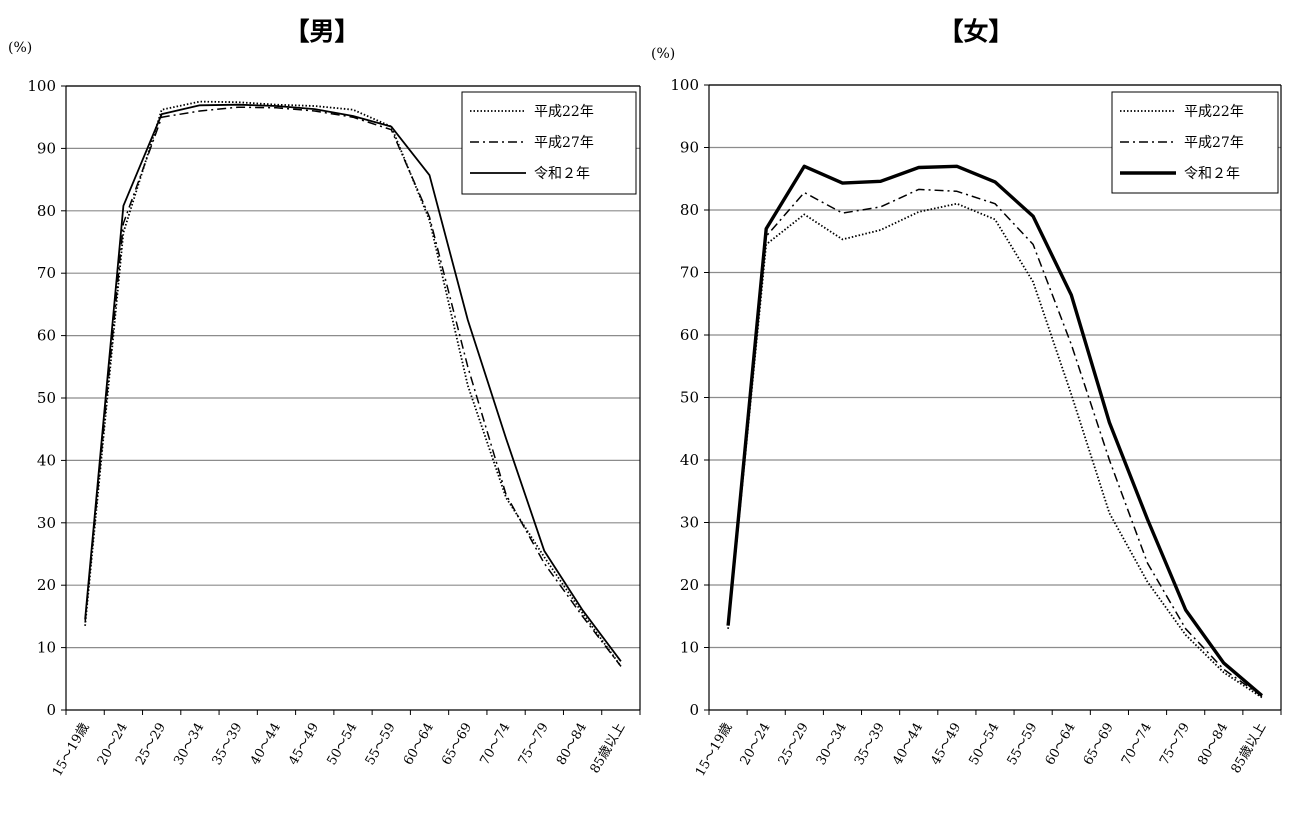 This screenshot has height=817, width=1290. I want to click on chart-title: 【男】, so click(321, 31).